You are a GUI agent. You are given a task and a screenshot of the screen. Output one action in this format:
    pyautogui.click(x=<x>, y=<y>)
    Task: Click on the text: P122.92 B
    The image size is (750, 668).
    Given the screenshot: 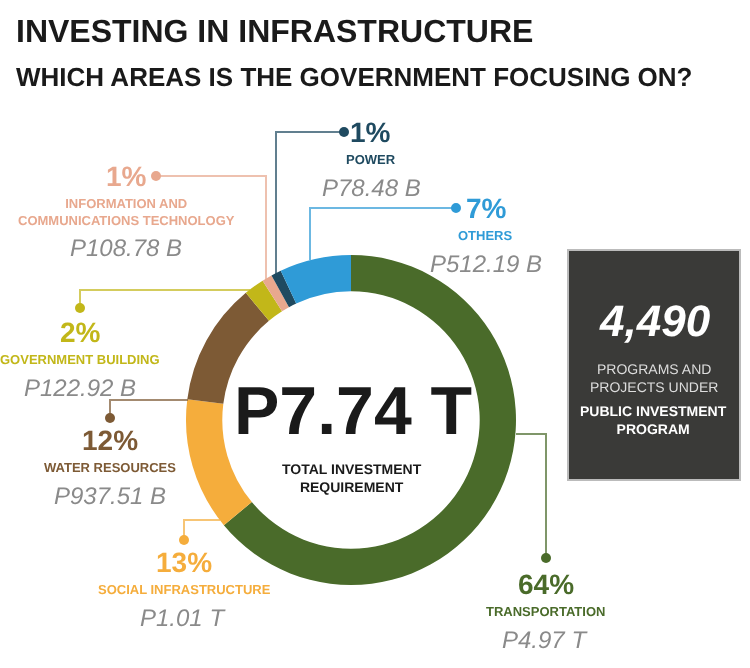 What is the action you would take?
    pyautogui.click(x=80, y=388)
    